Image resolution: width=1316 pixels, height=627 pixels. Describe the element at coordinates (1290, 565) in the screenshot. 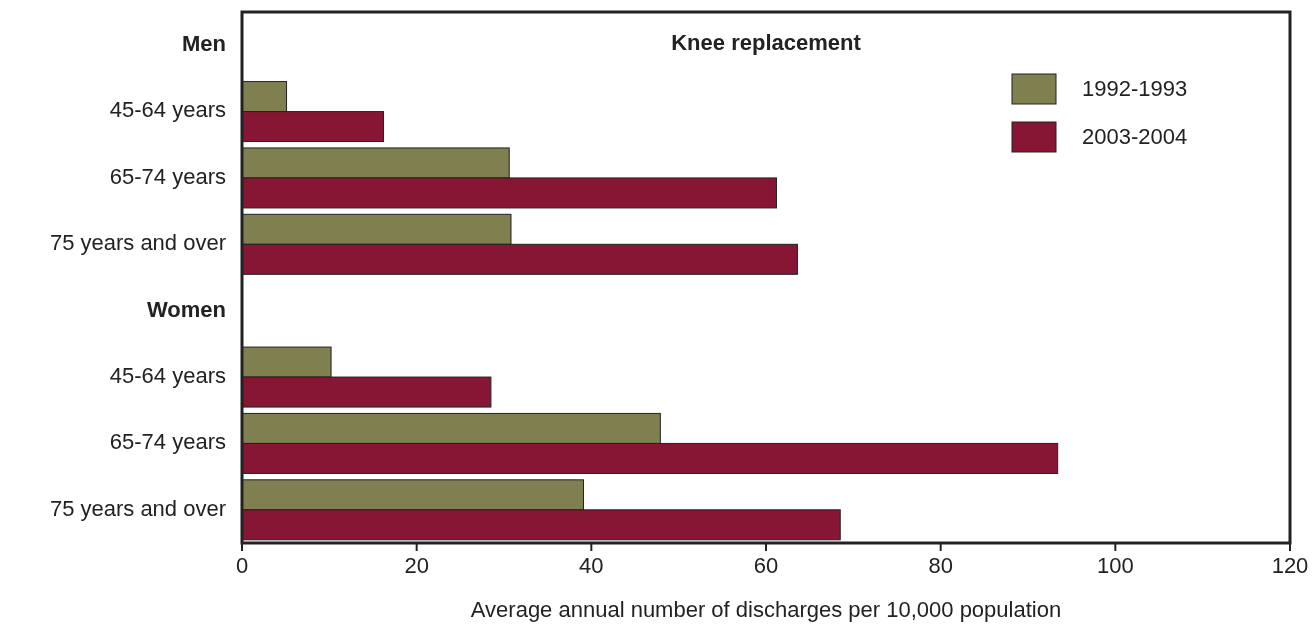

I see `x-tick-label: 120` at that location.